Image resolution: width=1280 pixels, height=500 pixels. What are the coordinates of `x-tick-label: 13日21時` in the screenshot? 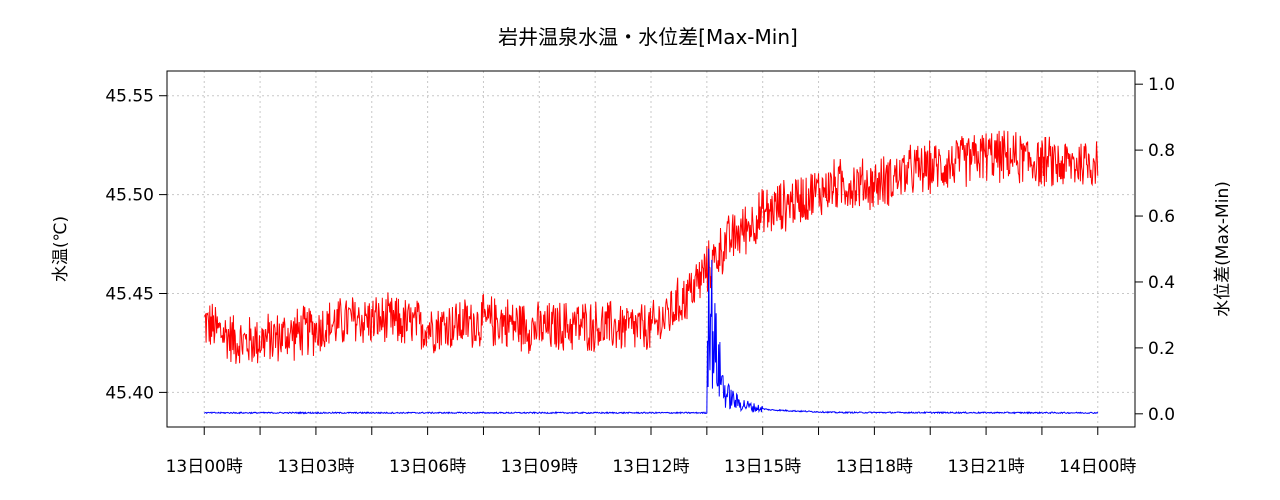 It's located at (985, 467).